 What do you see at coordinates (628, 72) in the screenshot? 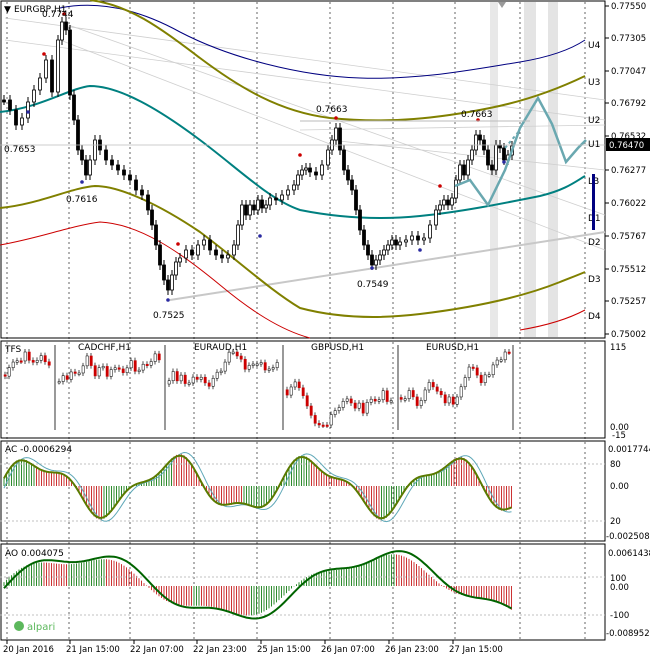
I see `y-axis-label-2: 0.77047` at bounding box center [628, 72].